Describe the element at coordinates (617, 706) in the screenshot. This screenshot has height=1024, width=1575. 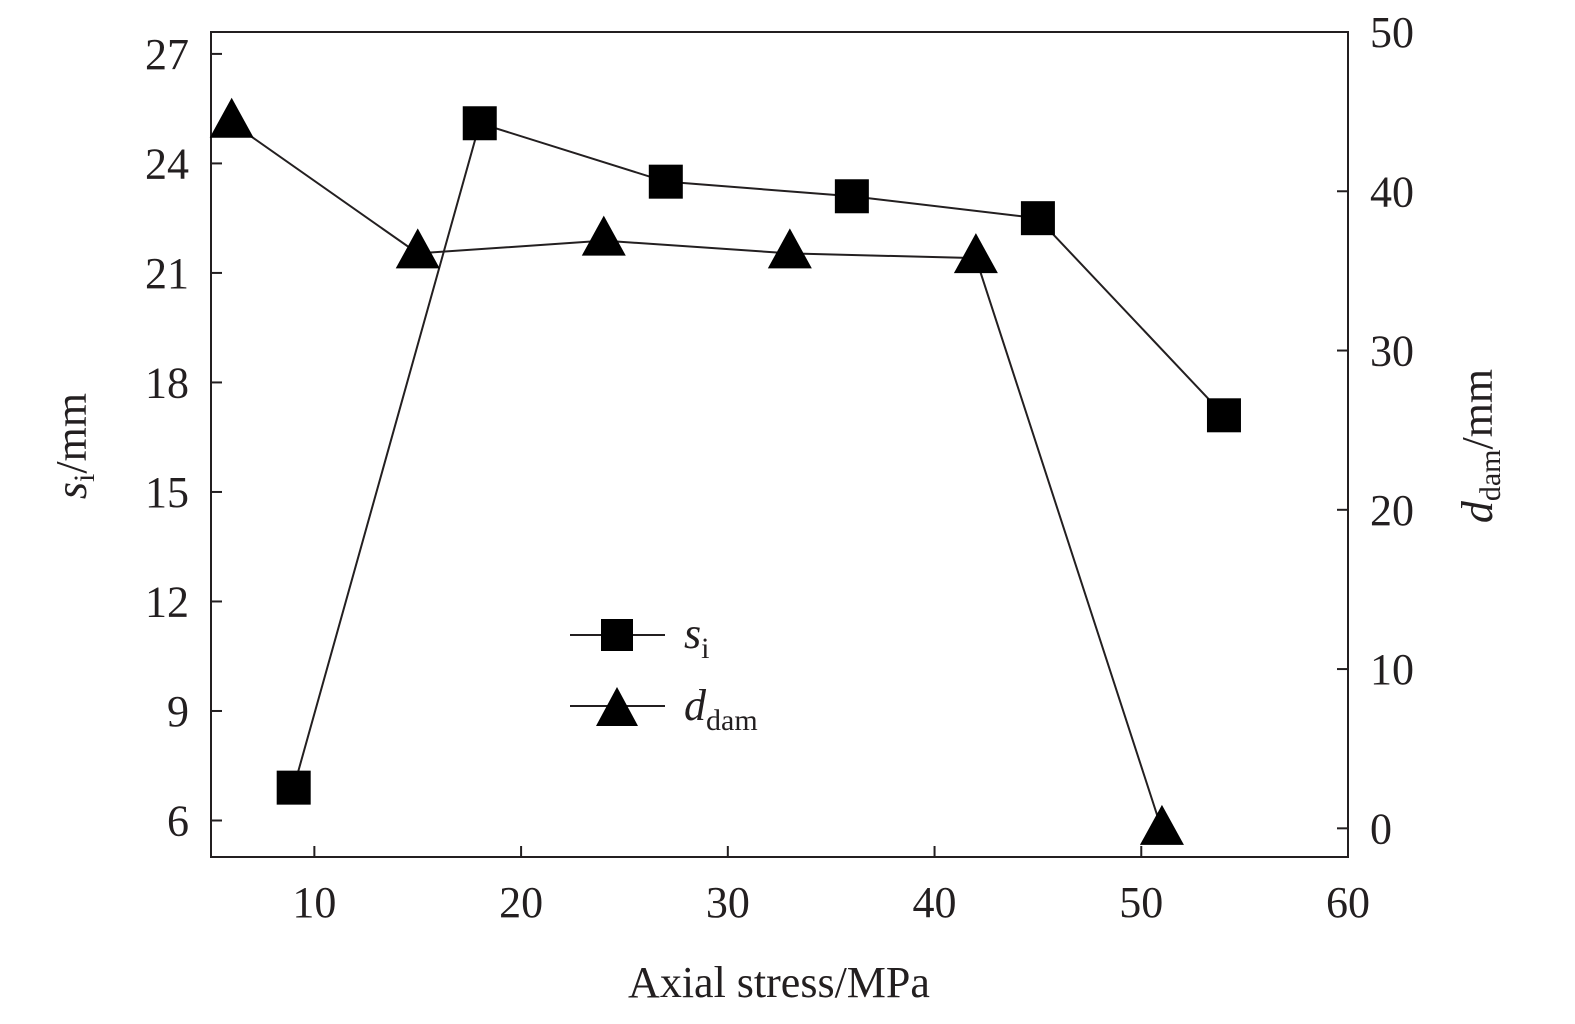
I see `legend-marker-triangle` at that location.